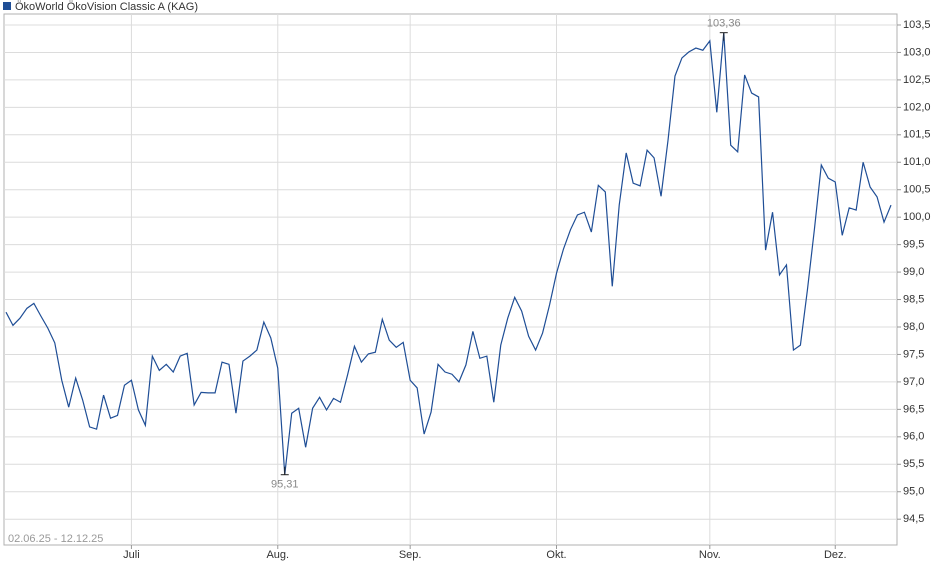 The image size is (940, 579). What do you see at coordinates (913, 409) in the screenshot?
I see `y-tick-label: 96,5` at bounding box center [913, 409].